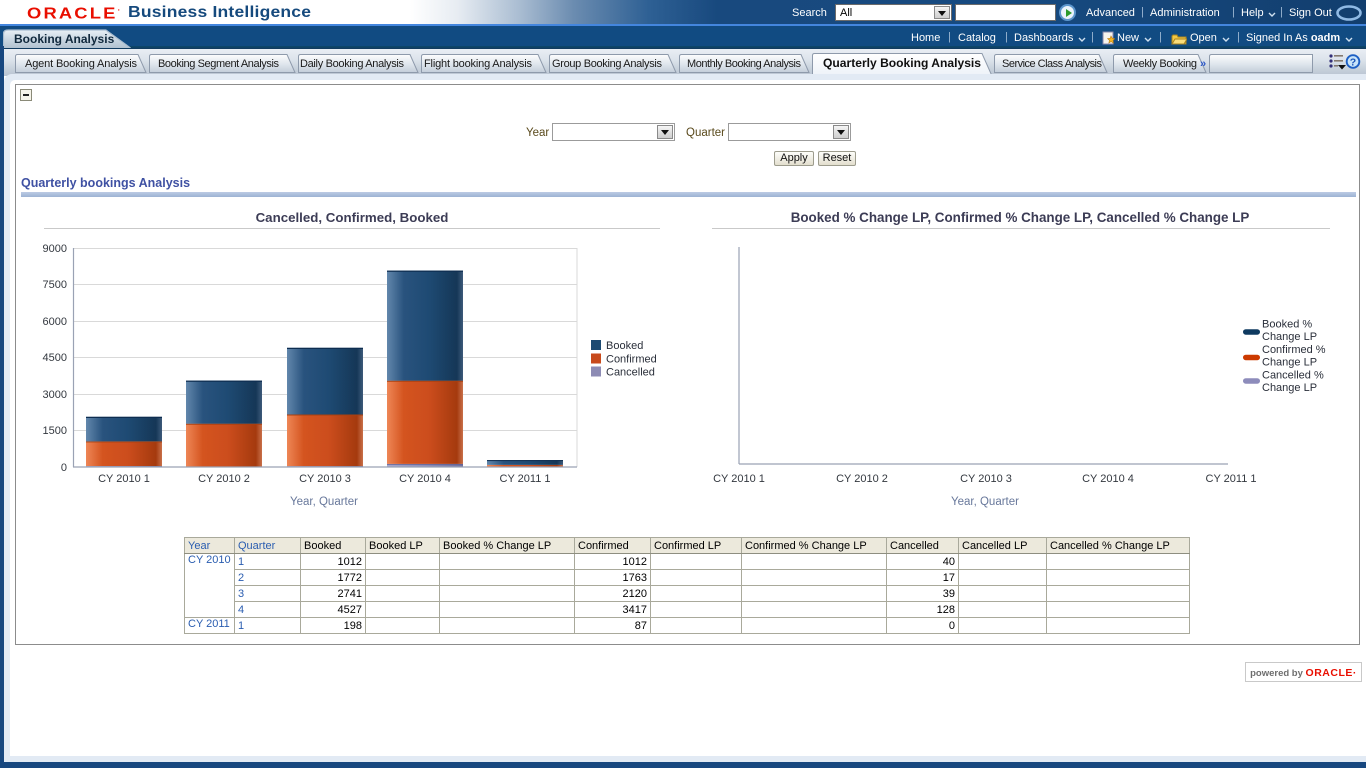 The height and width of the screenshot is (768, 1366). Describe the element at coordinates (55, 358) in the screenshot. I see `svg-text: 4500` at that location.